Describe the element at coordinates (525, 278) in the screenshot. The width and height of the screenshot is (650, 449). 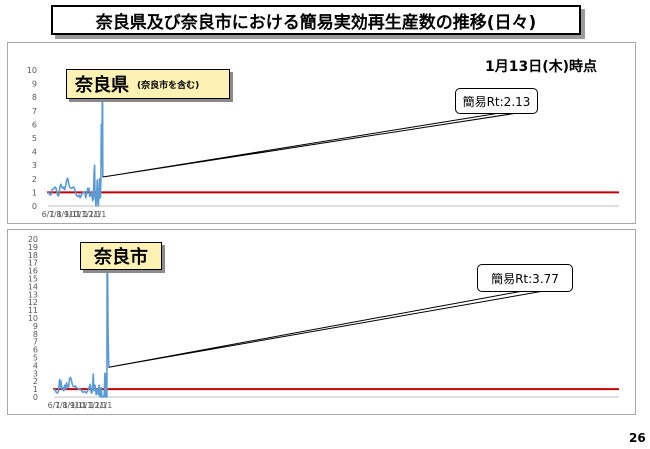
I see `city-rt-callout: 簡易Rt:3.77` at that location.